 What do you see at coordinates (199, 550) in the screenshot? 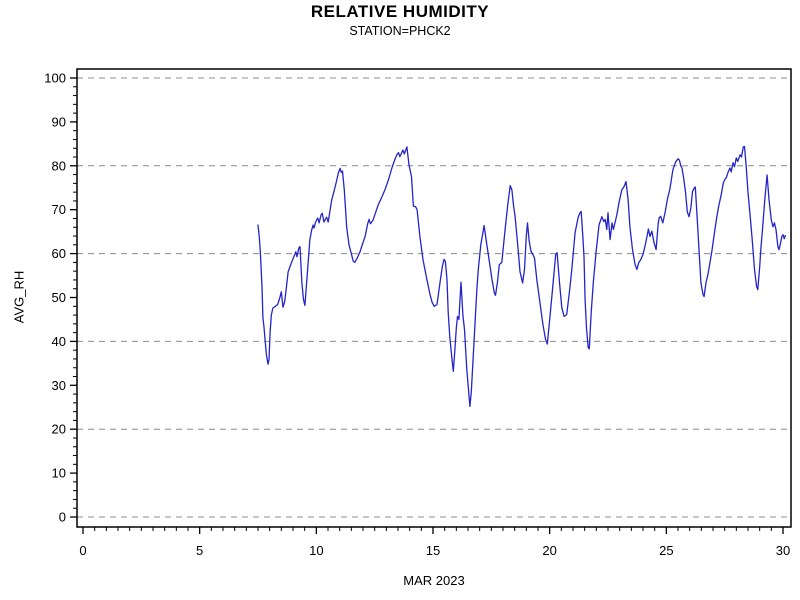
I see `x-tick-label: 5` at bounding box center [199, 550].